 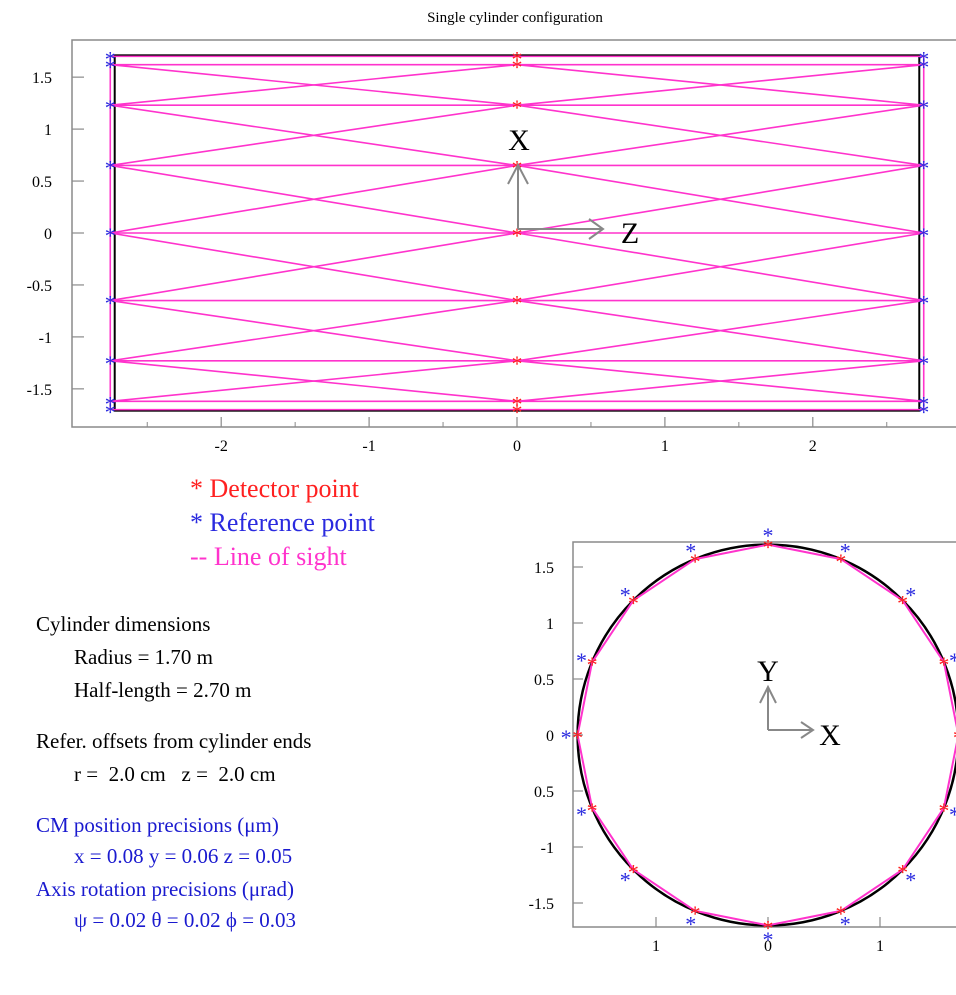 I want to click on radius-line: Radius = 1.70 m, so click(x=144, y=657).